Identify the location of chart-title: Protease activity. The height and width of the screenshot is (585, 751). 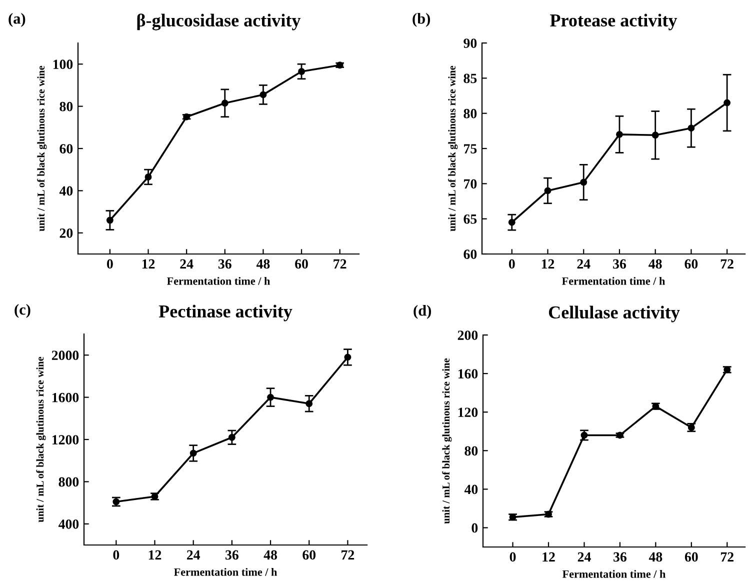
(614, 22).